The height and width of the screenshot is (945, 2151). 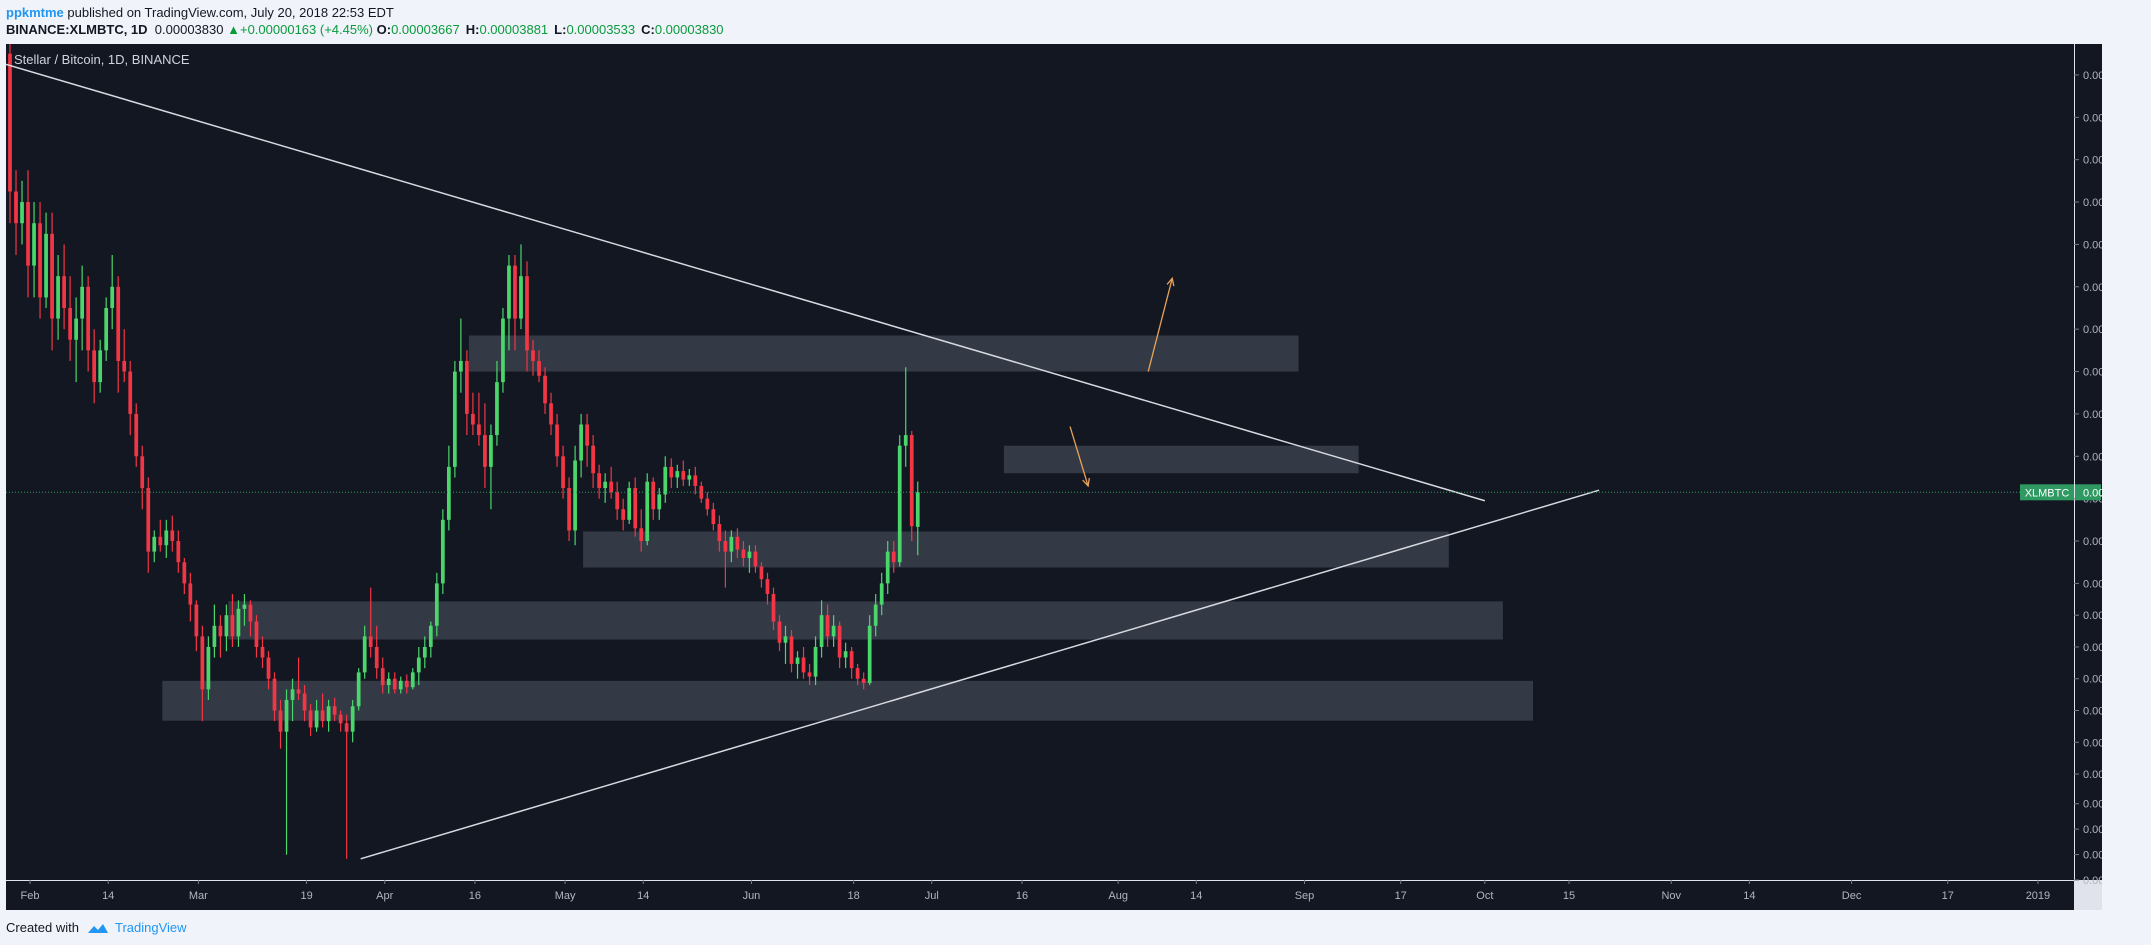 I want to click on high-value: 0.00003881, so click(x=514, y=29).